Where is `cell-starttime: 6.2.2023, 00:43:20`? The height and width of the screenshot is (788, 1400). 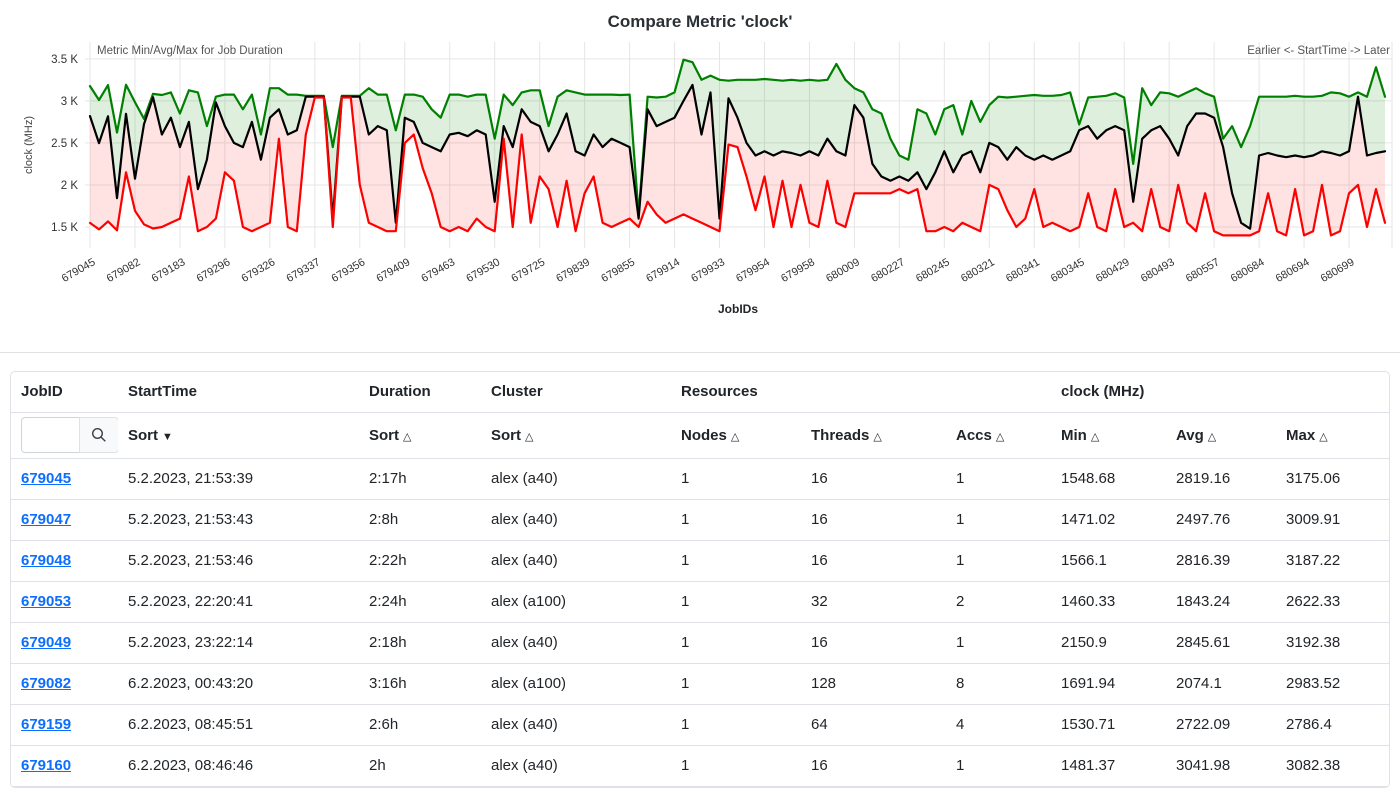
cell-starttime: 6.2.2023, 00:43:20 is located at coordinates (238, 684).